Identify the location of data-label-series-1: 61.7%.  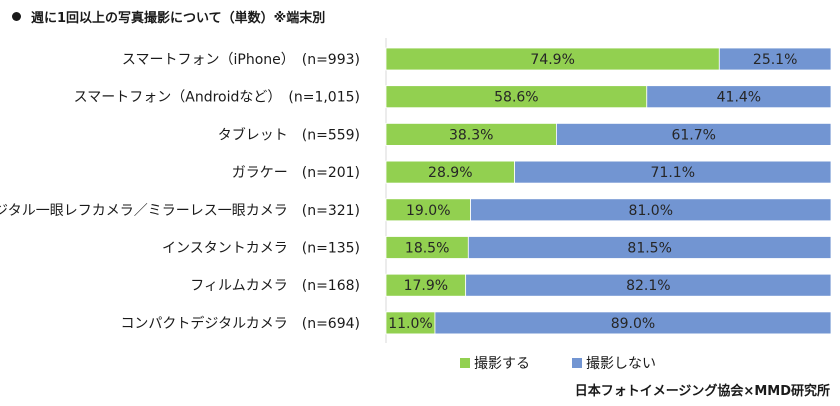
(693, 135).